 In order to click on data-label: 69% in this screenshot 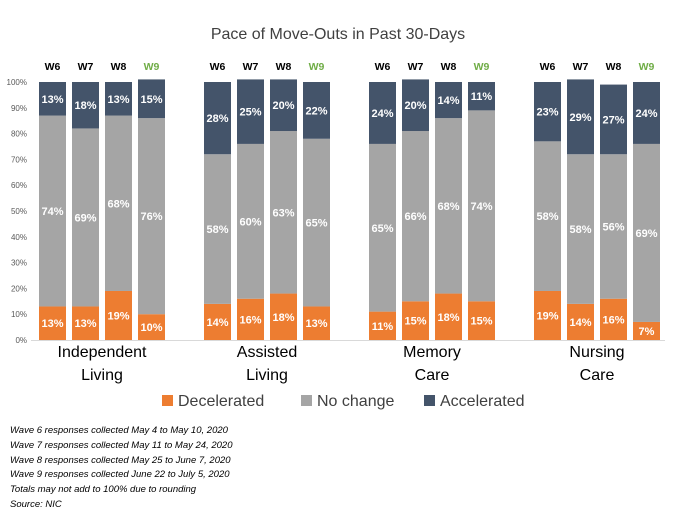, I will do `click(646, 234)`.